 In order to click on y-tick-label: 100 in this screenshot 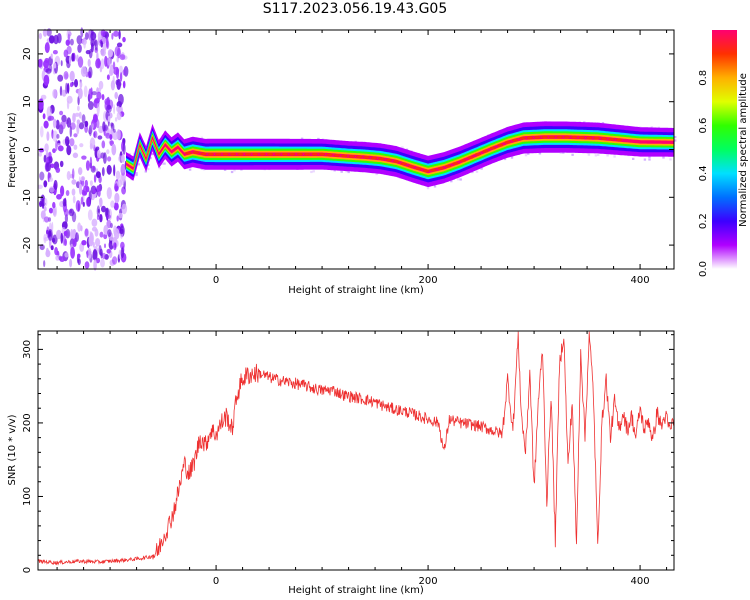, I will do `click(27, 496)`.